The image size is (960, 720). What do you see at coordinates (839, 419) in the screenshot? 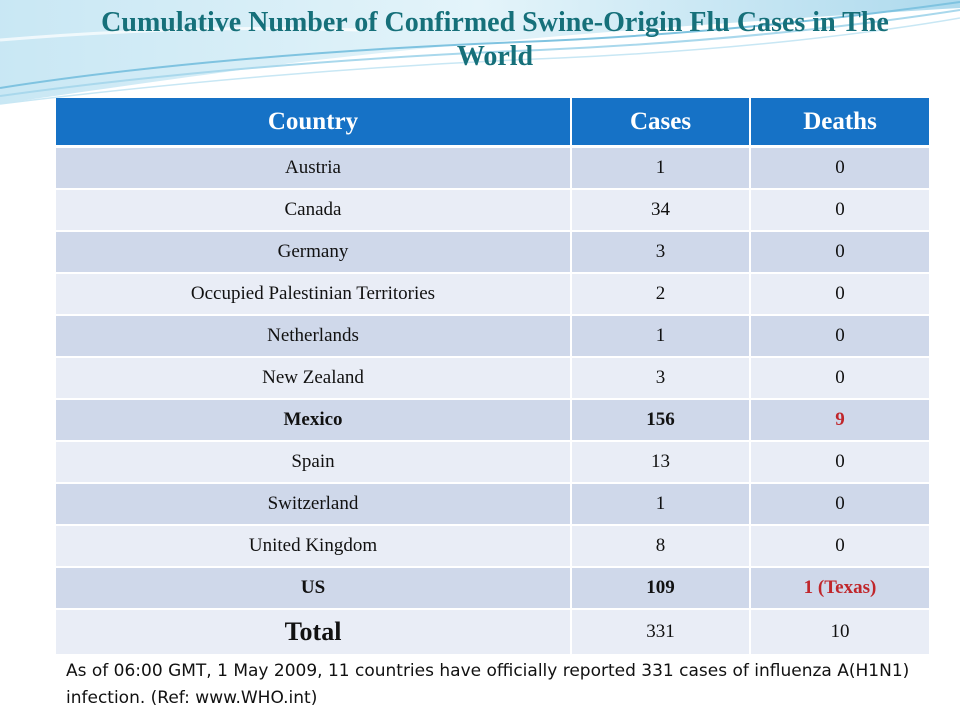
I see `deaths-cell: 9` at bounding box center [839, 419].